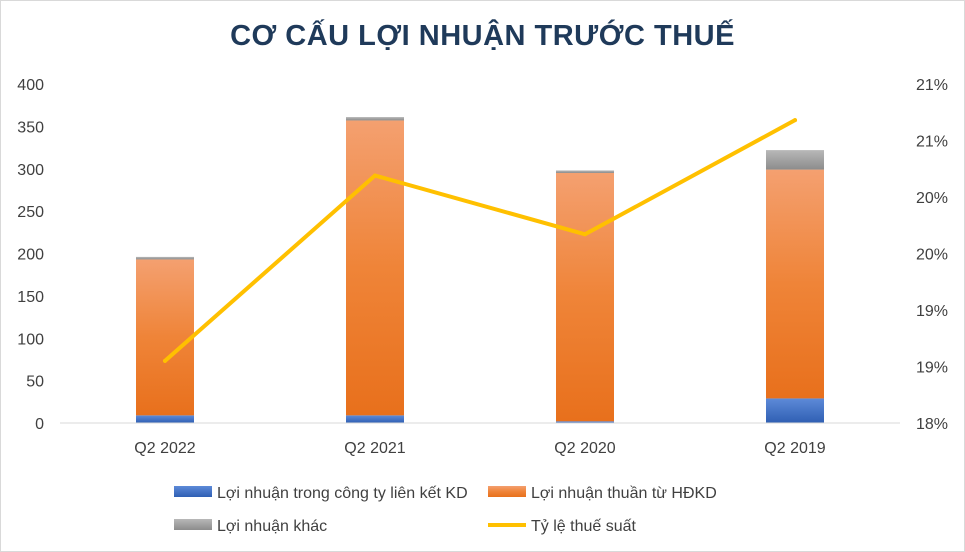  What do you see at coordinates (584, 448) in the screenshot?
I see `x-tick-label: Q2 2020` at bounding box center [584, 448].